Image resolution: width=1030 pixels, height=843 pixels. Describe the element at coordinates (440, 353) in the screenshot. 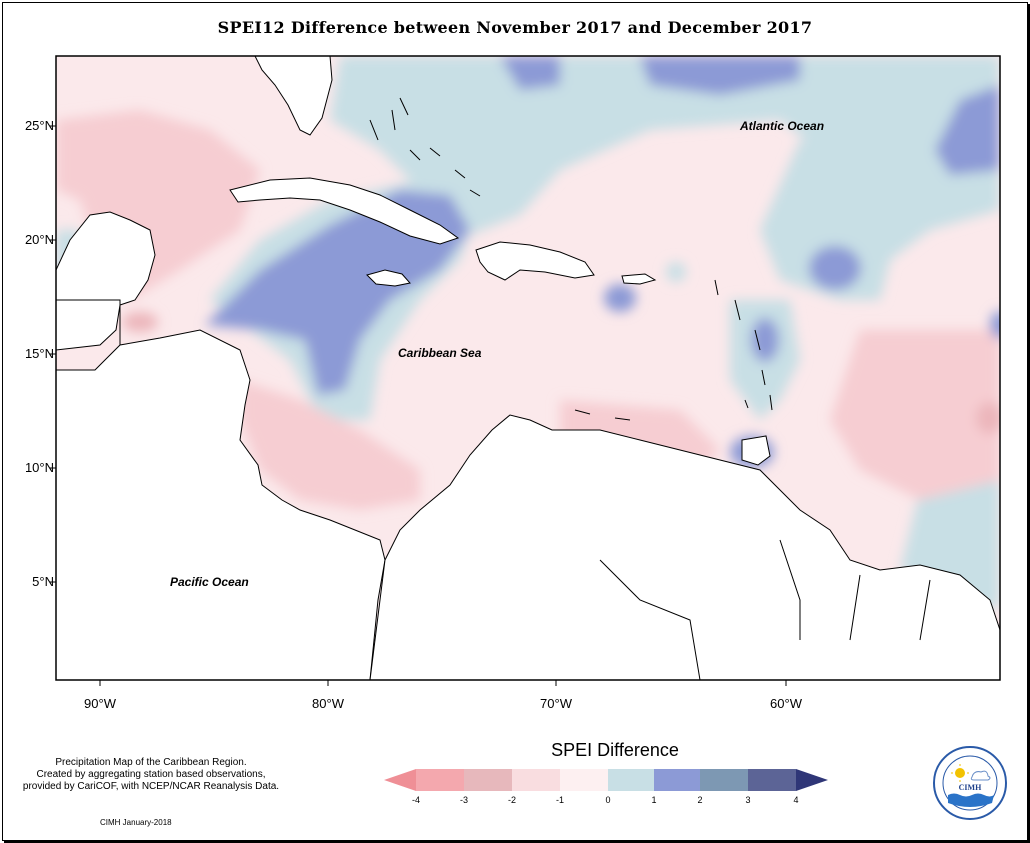

I see `caribbean-sea-label: Caribbean Sea` at that location.